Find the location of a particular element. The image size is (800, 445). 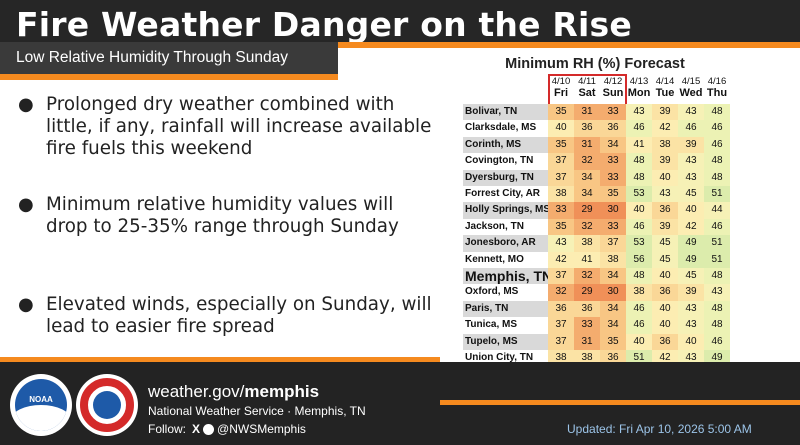

city-label: Kennett, MO is located at coordinates (494, 259).